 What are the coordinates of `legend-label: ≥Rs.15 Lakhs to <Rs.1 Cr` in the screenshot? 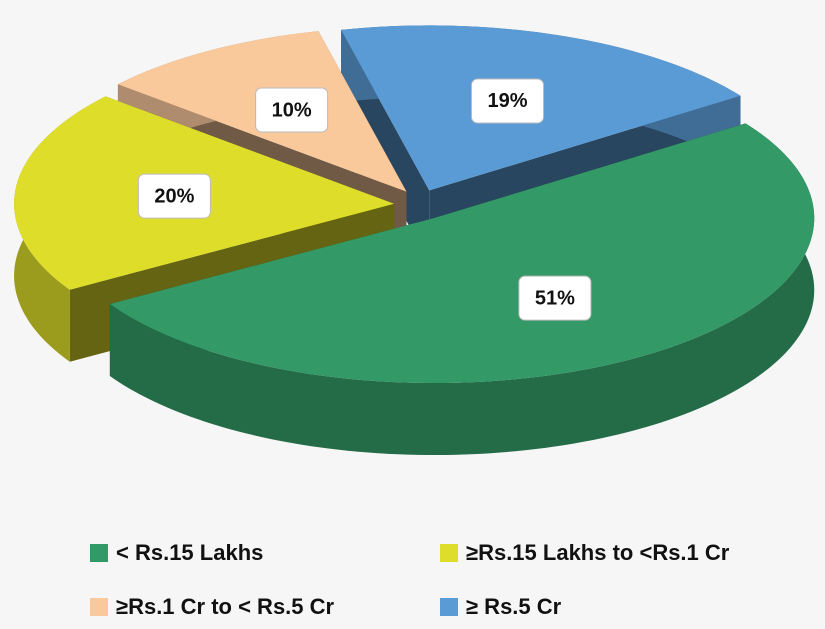 It's located at (598, 552).